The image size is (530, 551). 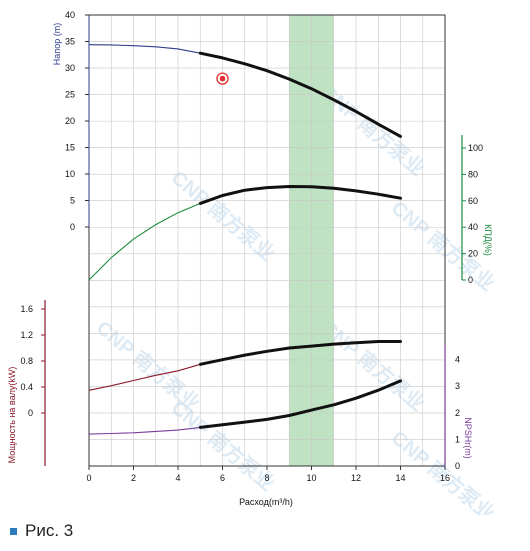 I want to click on efficiency-curve-low-flow, so click(x=144, y=241).